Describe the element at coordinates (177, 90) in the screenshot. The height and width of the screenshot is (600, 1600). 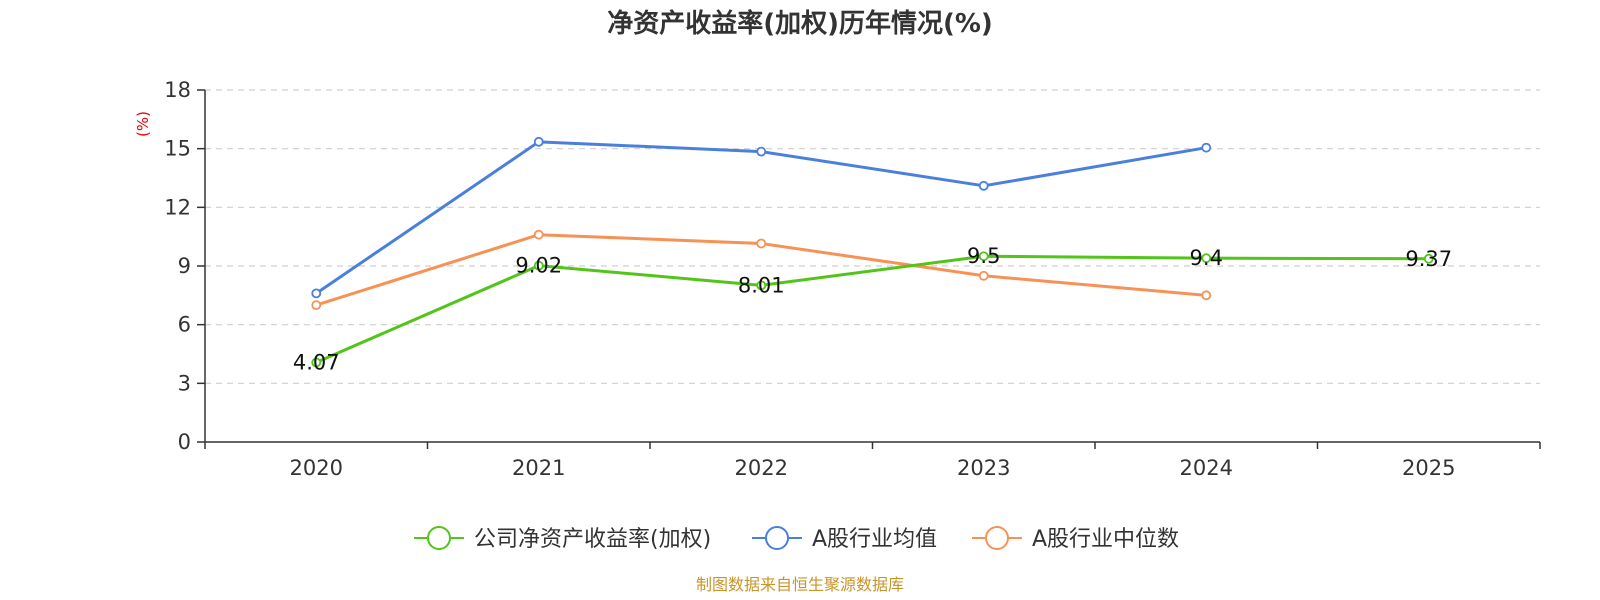
I see `y-tick-label: 18` at that location.